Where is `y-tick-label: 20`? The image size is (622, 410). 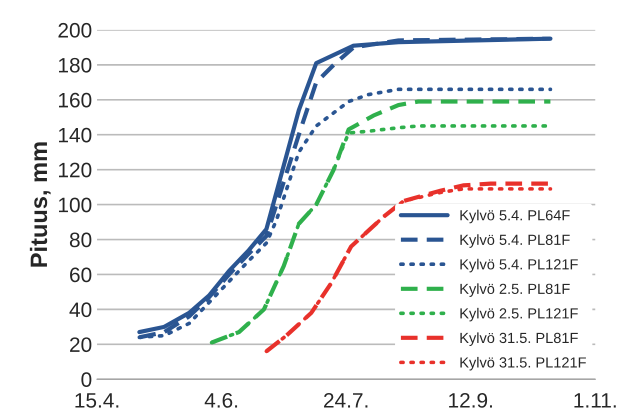
y-tick-label: 20 is located at coordinates (81, 344).